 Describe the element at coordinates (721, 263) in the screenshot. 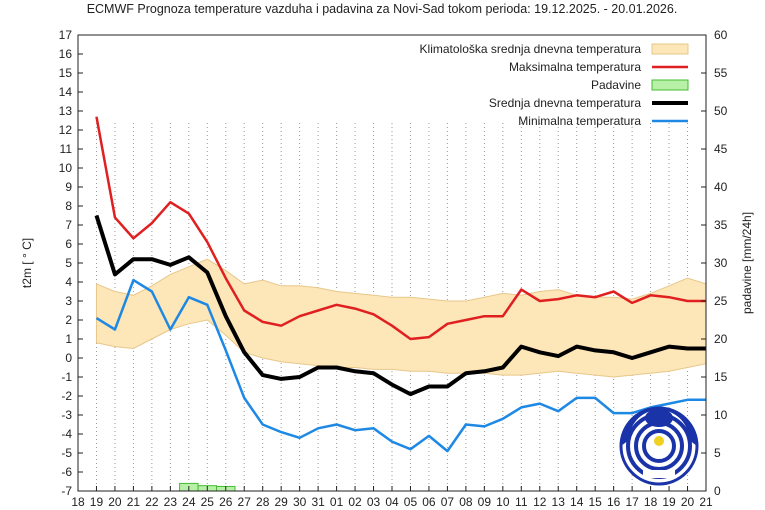

I see `y2-tick-label: 30` at that location.